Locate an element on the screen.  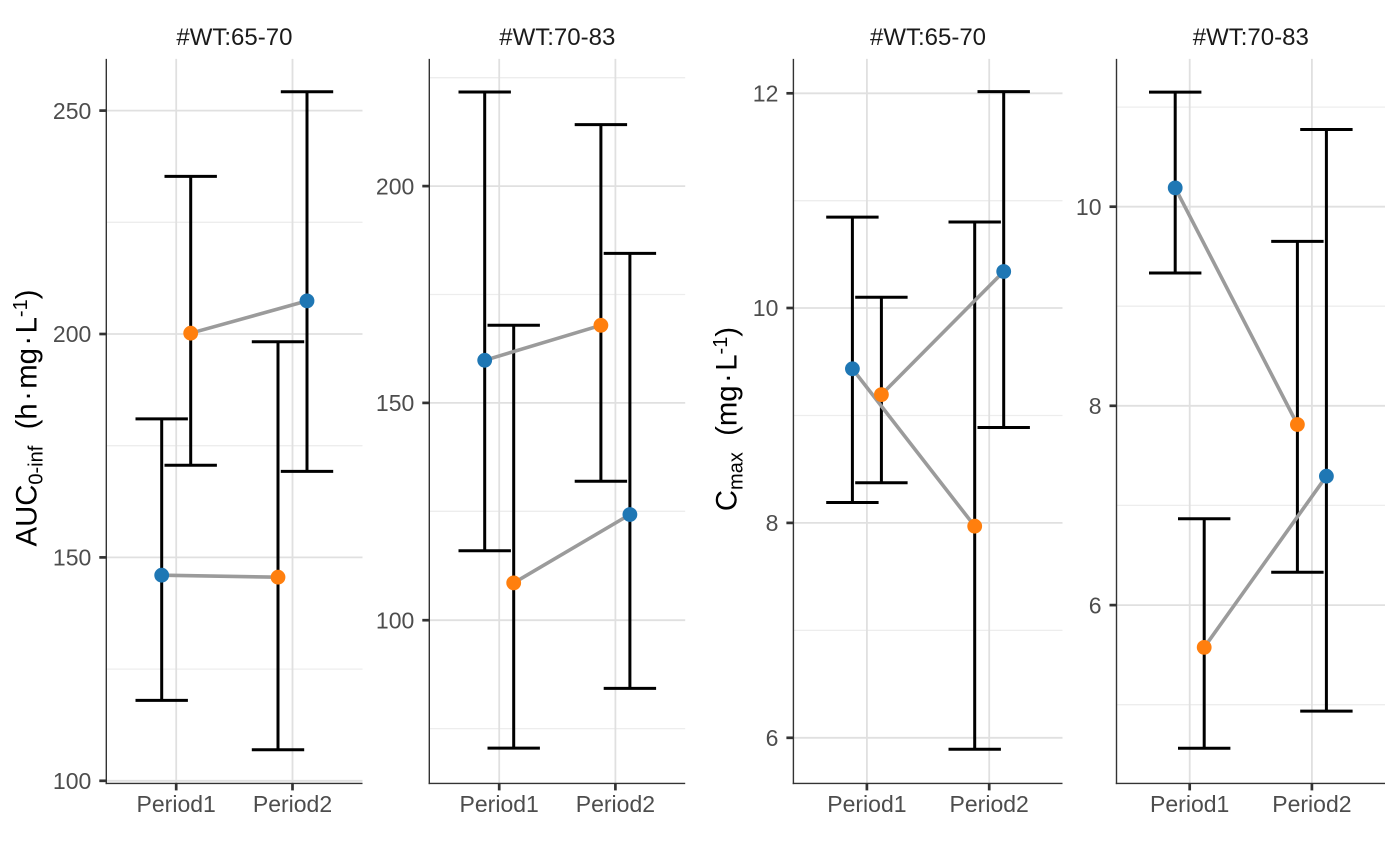
svg-text: 12 is located at coordinates (766, 94).